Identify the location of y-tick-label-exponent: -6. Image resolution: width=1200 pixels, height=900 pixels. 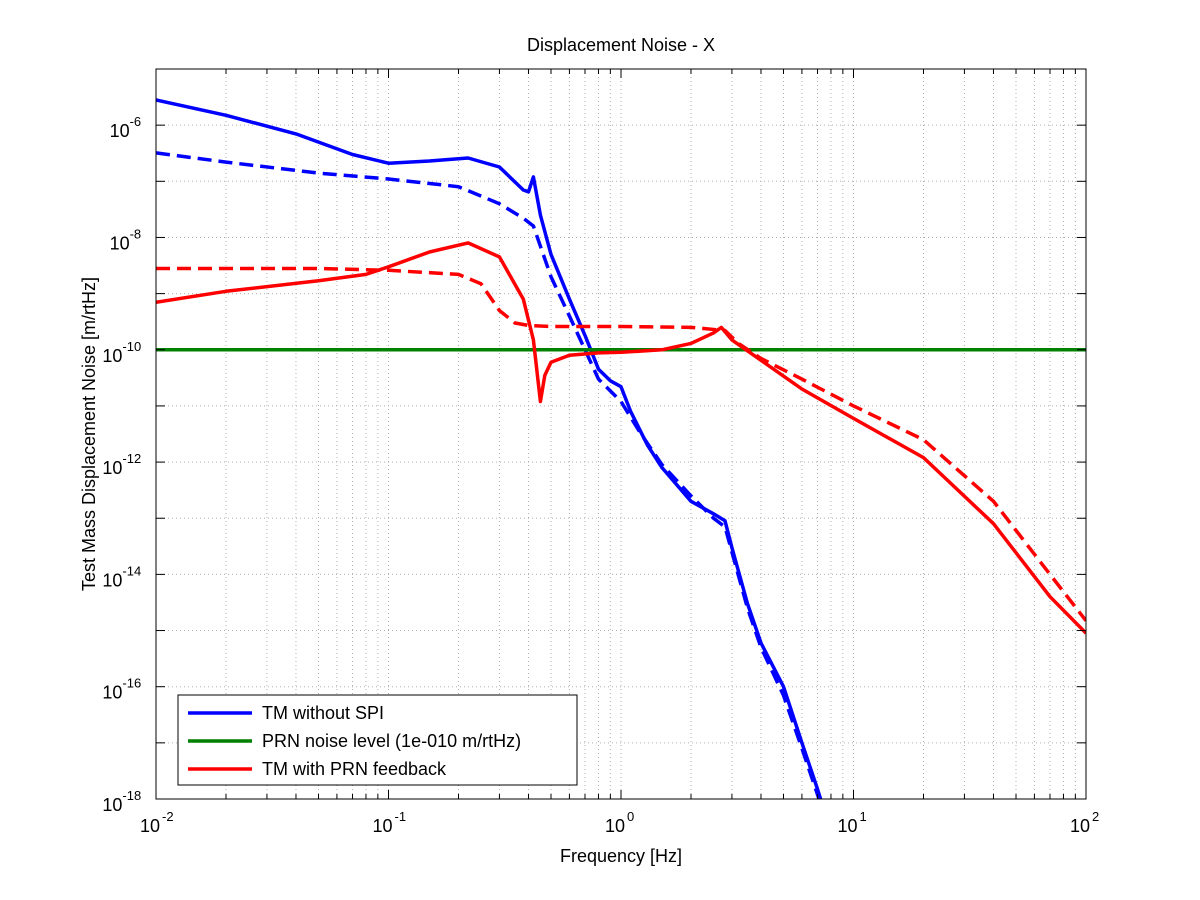
(136, 121).